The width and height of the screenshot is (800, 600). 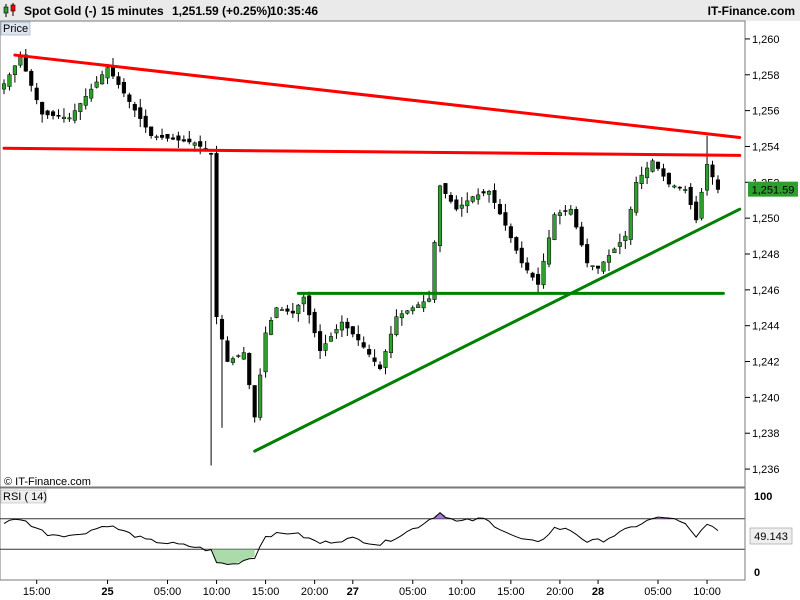 What do you see at coordinates (763, 497) in the screenshot?
I see `rsi-tick-label: 100` at bounding box center [763, 497].